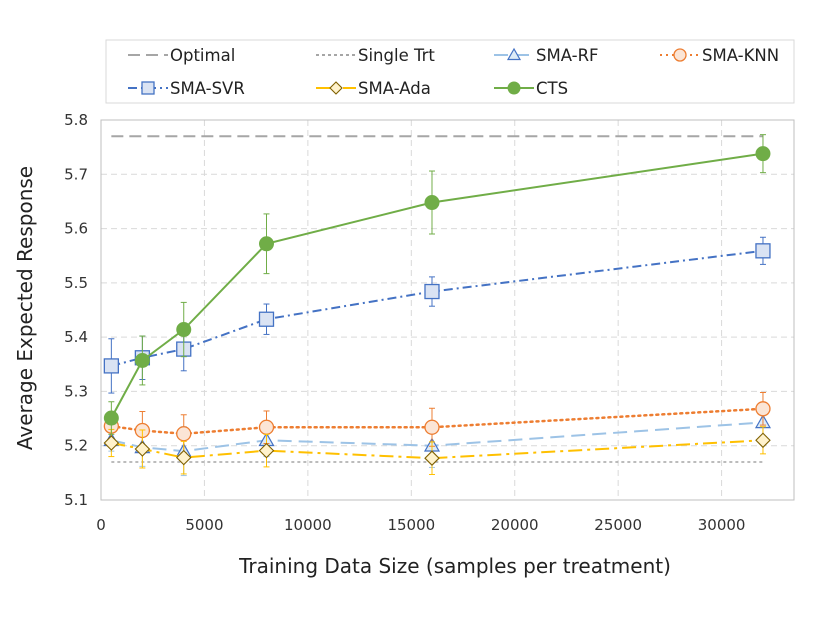 The width and height of the screenshot is (830, 623). I want to click on legend-entry: SMA-Ada, so click(373, 88).